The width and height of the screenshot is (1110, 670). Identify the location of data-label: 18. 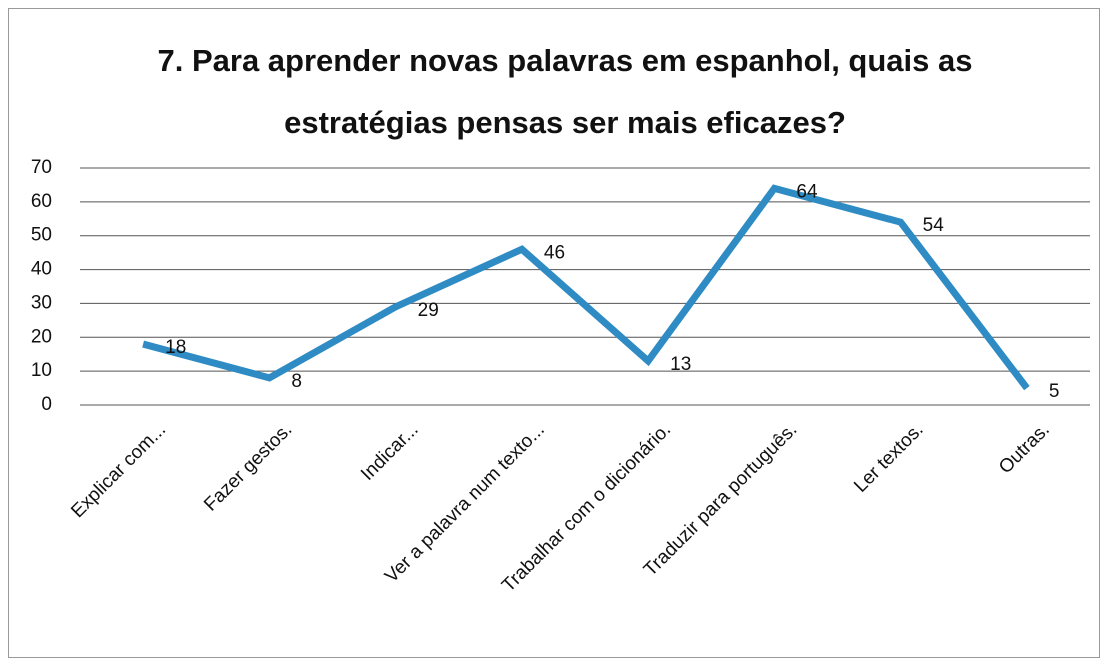
(175, 347).